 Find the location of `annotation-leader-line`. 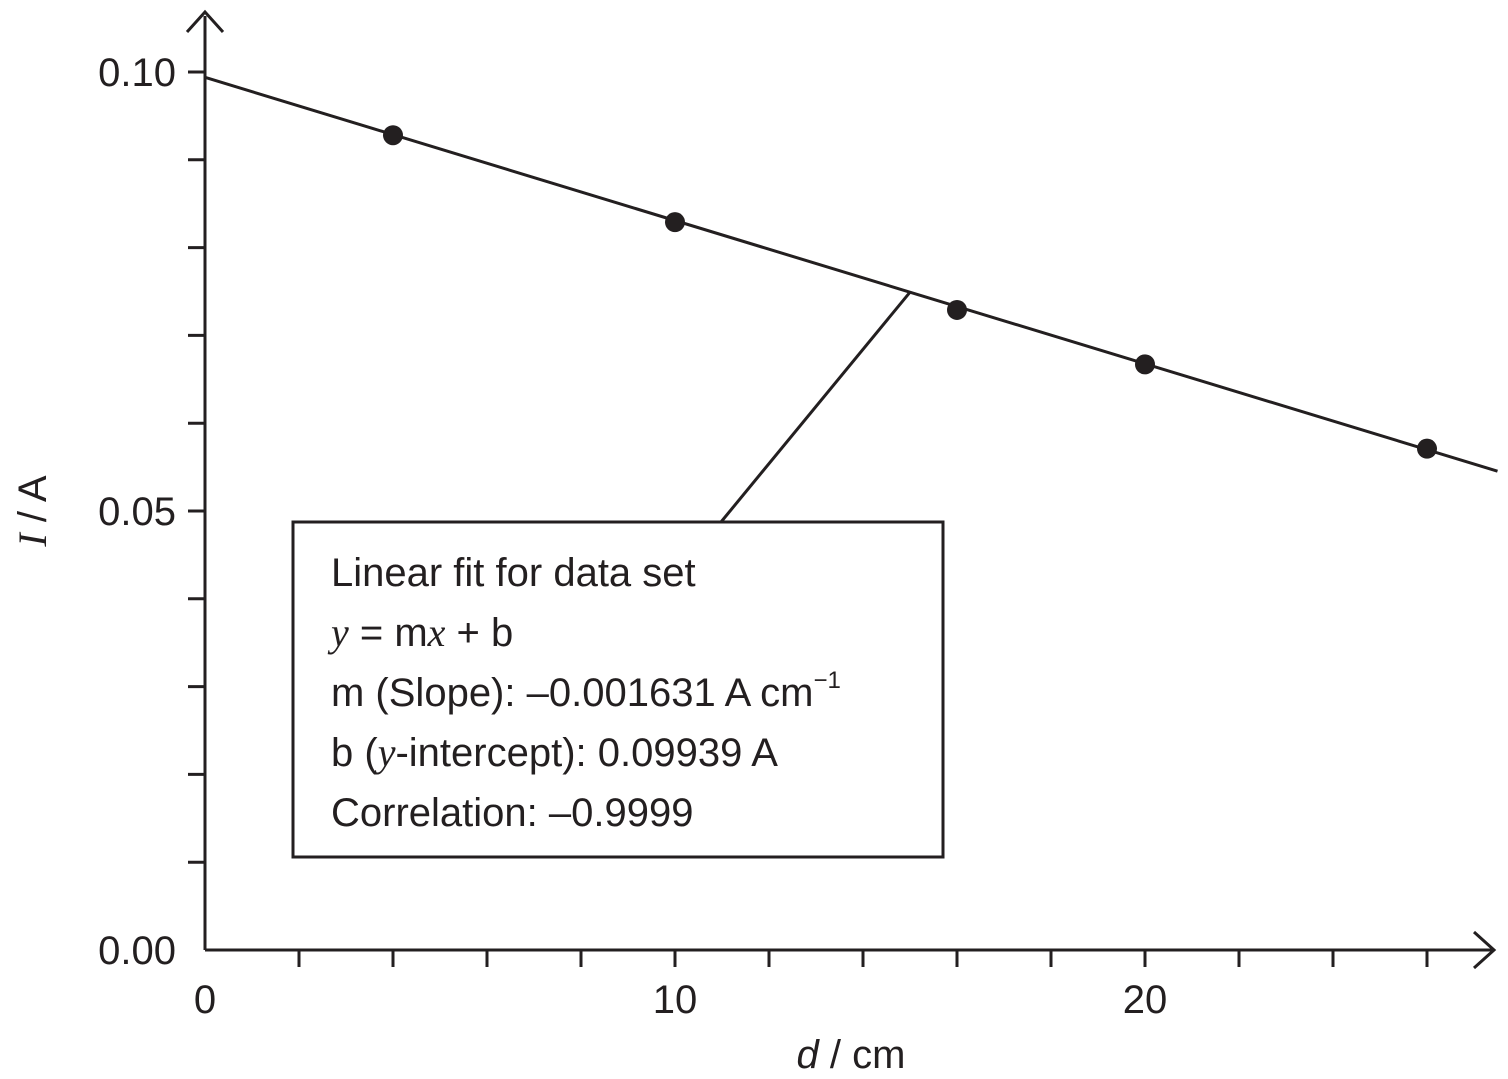

annotation-leader-line is located at coordinates (815, 407).